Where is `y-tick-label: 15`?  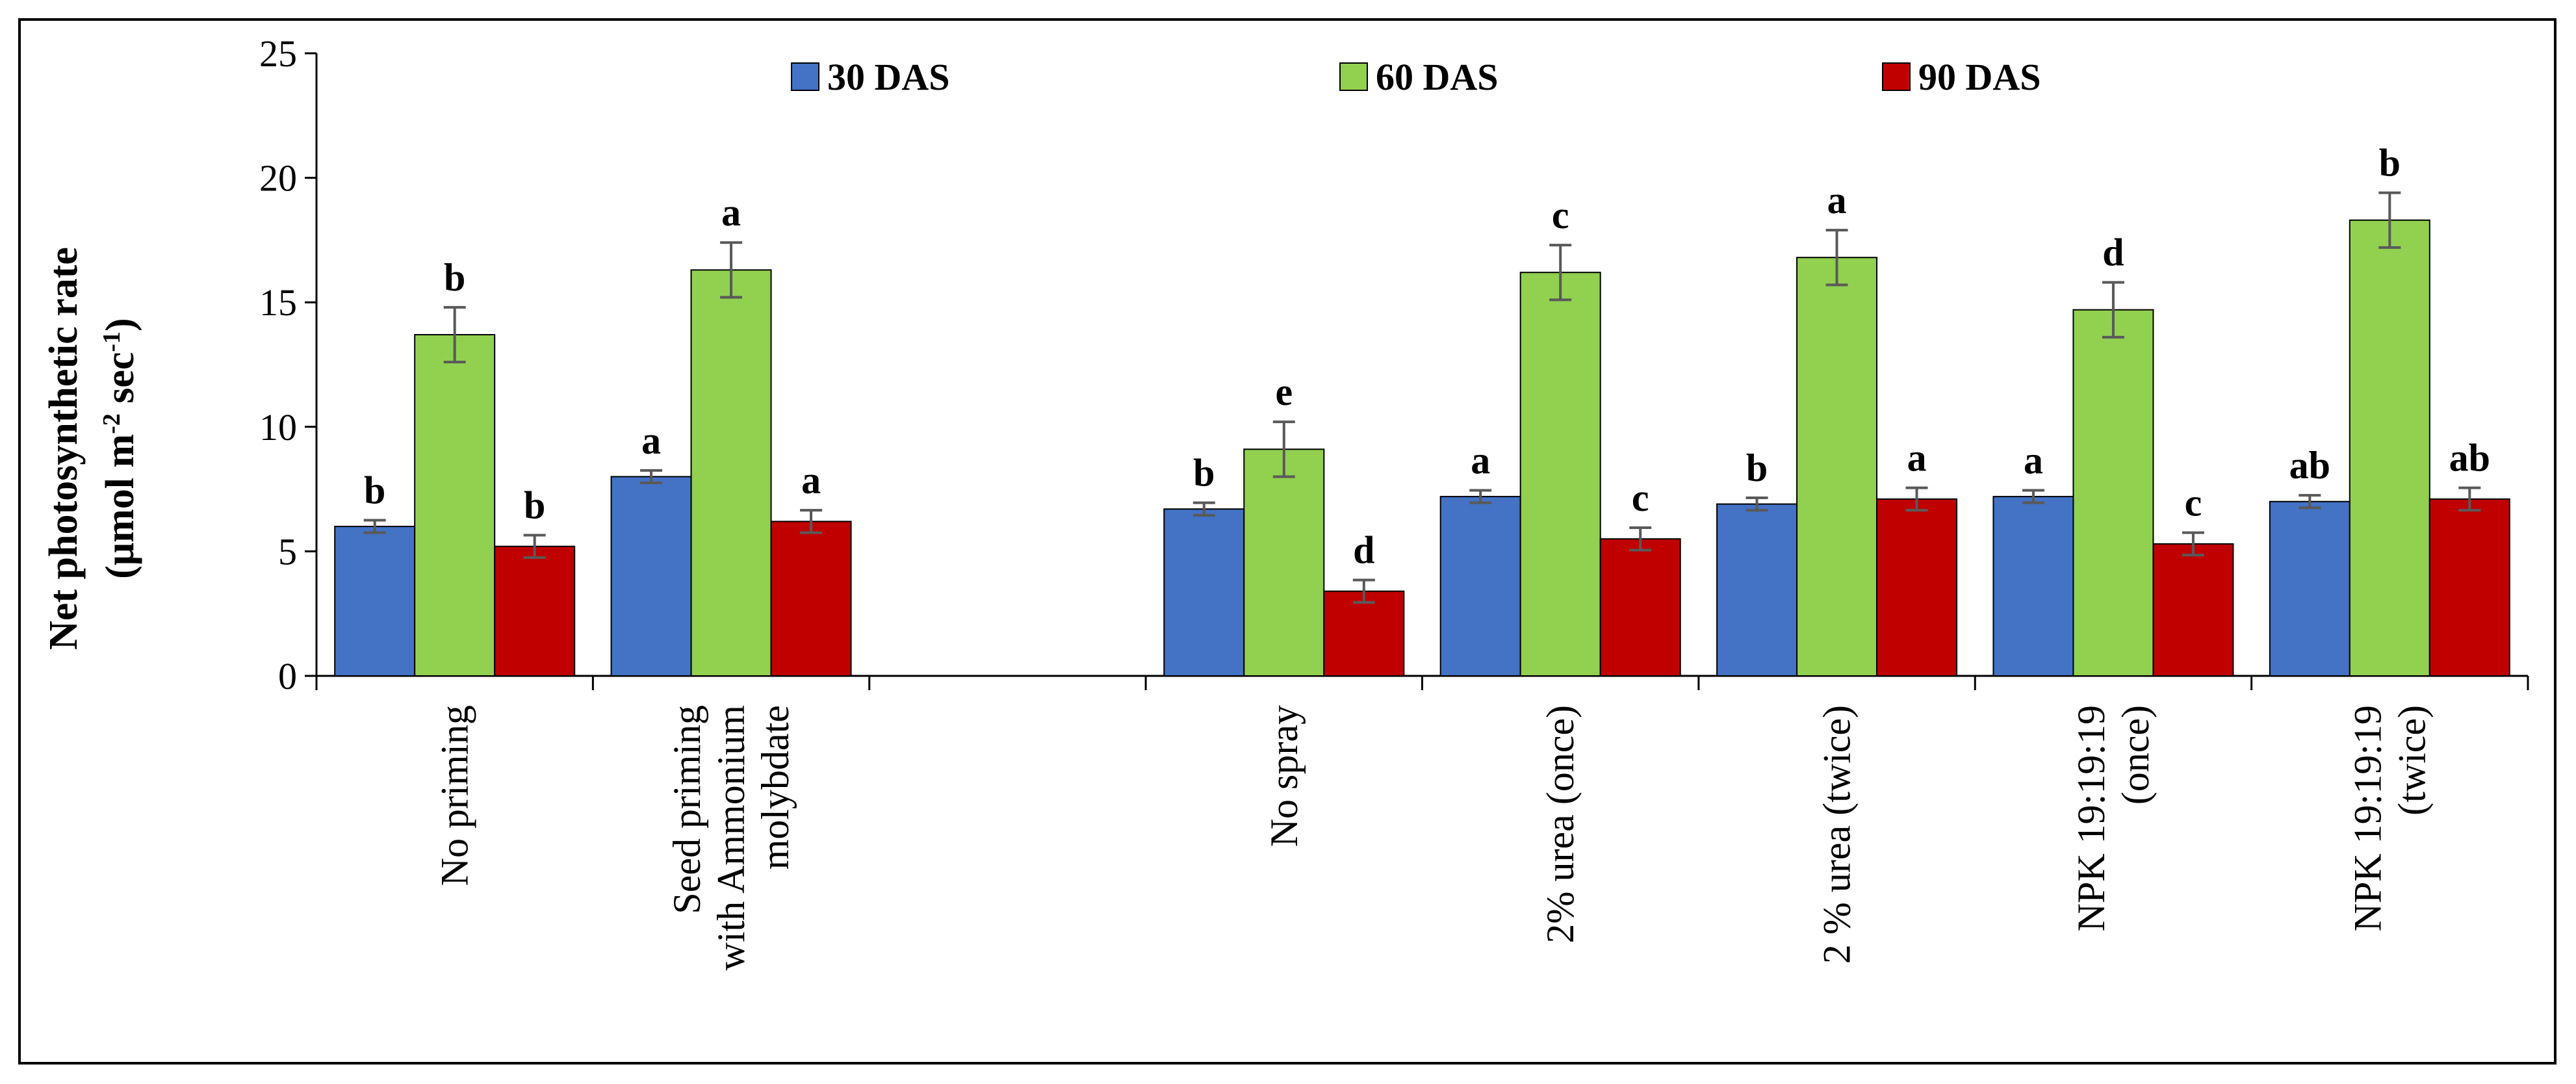 y-tick-label: 15 is located at coordinates (278, 302).